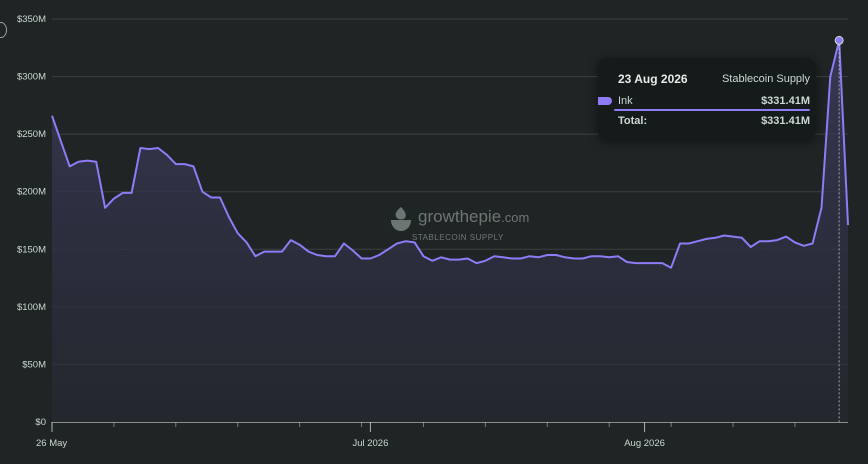 Image resolution: width=868 pixels, height=464 pixels. Describe the element at coordinates (51, 443) in the screenshot. I see `x-tick-label: 26 May` at that location.